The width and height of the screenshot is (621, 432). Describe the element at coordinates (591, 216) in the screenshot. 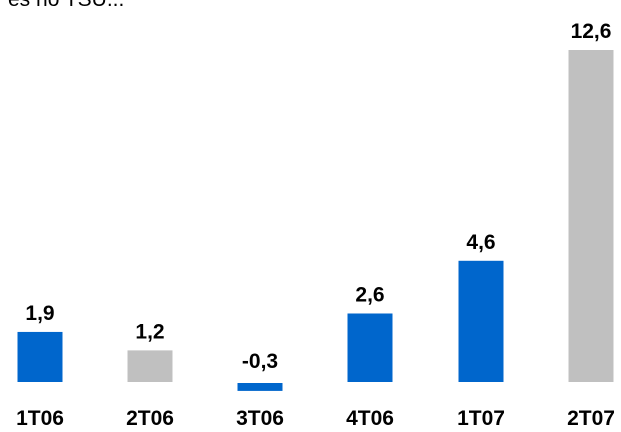

I see `bar-2T07` at that location.